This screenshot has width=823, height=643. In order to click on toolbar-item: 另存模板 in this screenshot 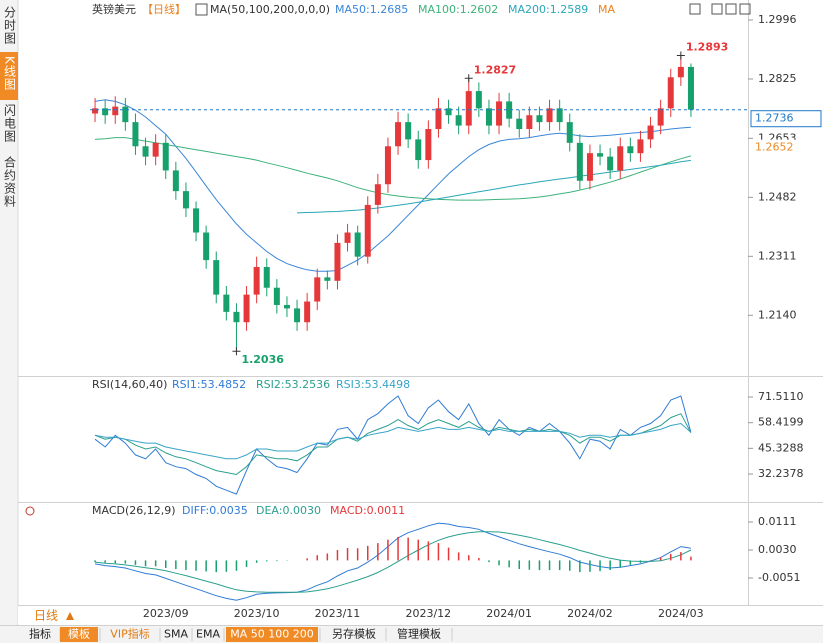, I will do `click(354, 634)`.